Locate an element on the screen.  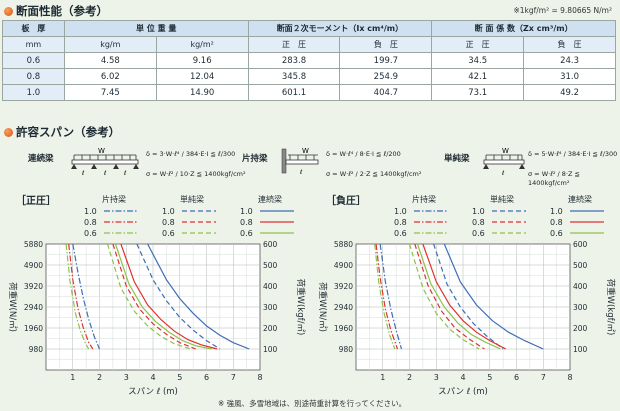
header-unit-weight: 単 位 重 量 is located at coordinates (156, 28).